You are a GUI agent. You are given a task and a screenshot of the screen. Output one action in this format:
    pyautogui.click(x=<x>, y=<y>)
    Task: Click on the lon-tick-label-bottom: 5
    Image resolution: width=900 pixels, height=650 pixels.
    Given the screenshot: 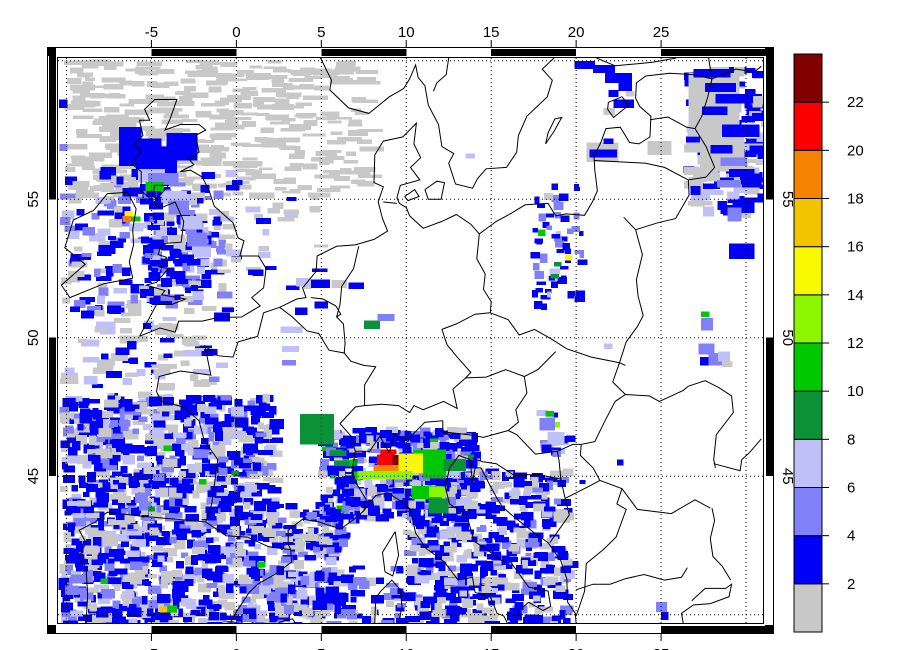 What is the action you would take?
    pyautogui.click(x=321, y=648)
    